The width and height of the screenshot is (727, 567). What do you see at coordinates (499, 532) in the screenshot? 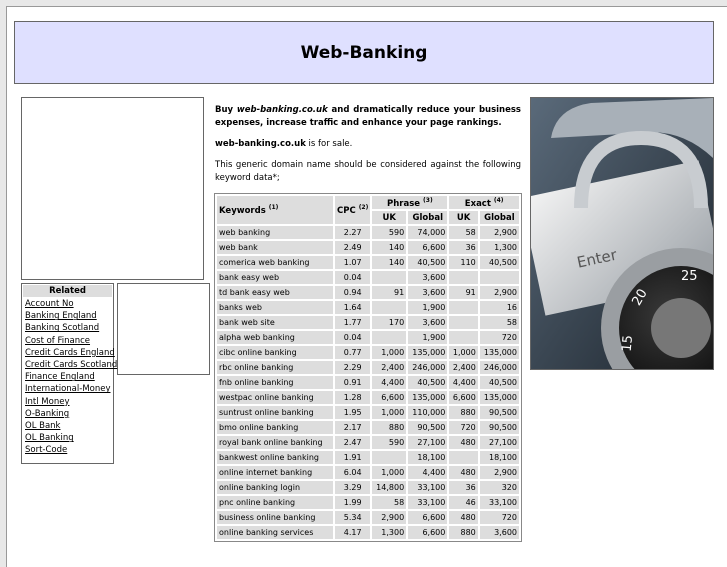
I see `cell-eg: 3,600` at bounding box center [499, 532].